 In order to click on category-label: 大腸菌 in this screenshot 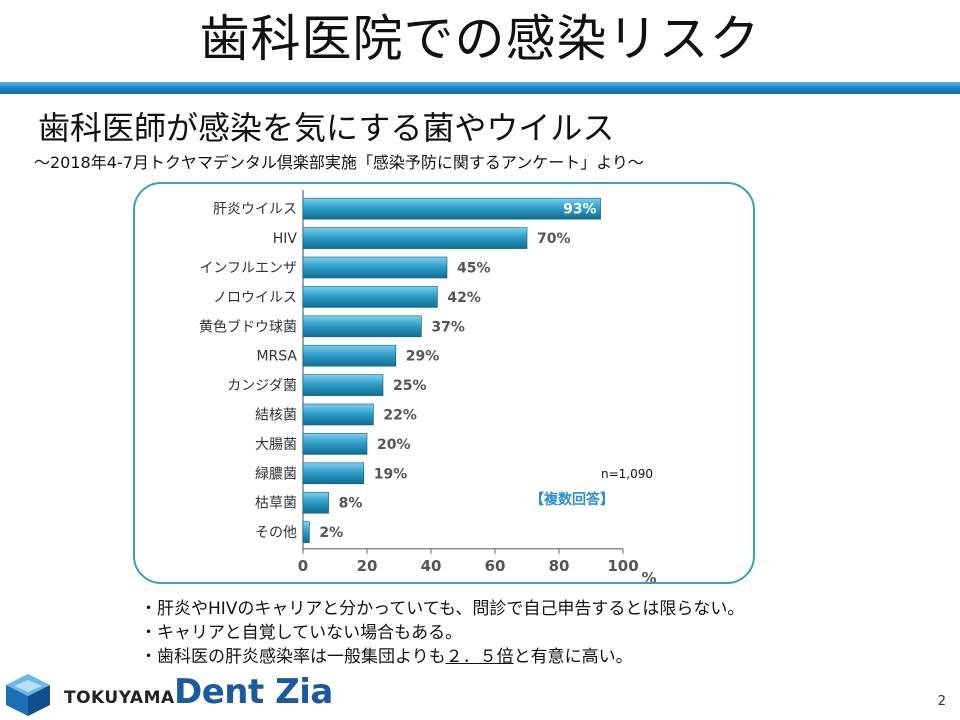, I will do `click(276, 445)`.